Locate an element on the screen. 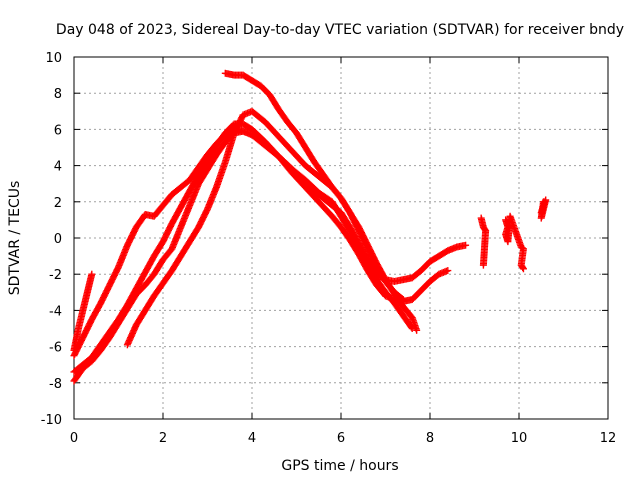  y-tick-label: -2 is located at coordinates (55, 275).